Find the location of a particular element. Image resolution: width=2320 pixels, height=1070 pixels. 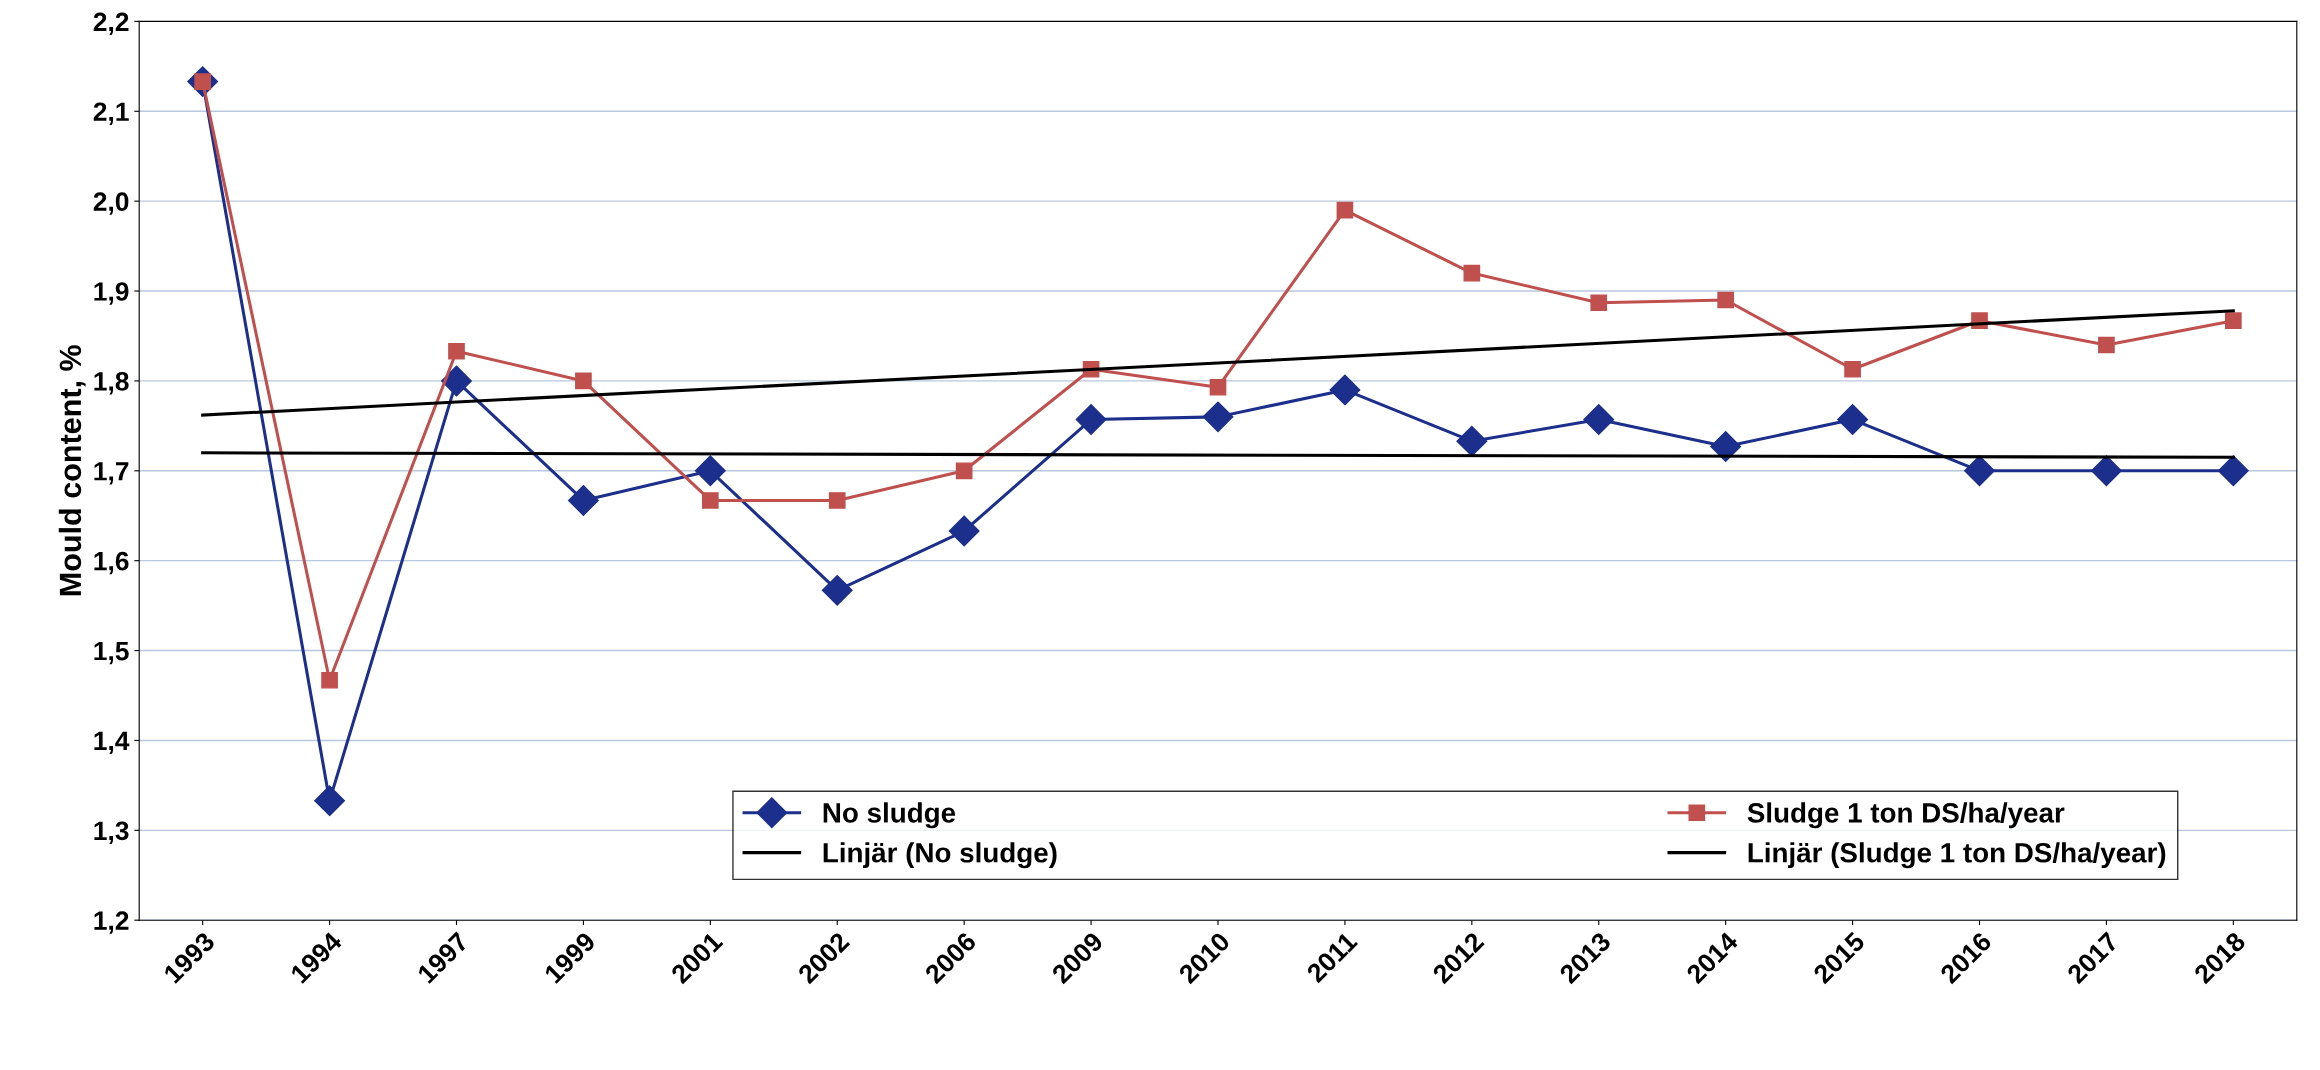

y-tick-label: 1,5 is located at coordinates (111, 653).